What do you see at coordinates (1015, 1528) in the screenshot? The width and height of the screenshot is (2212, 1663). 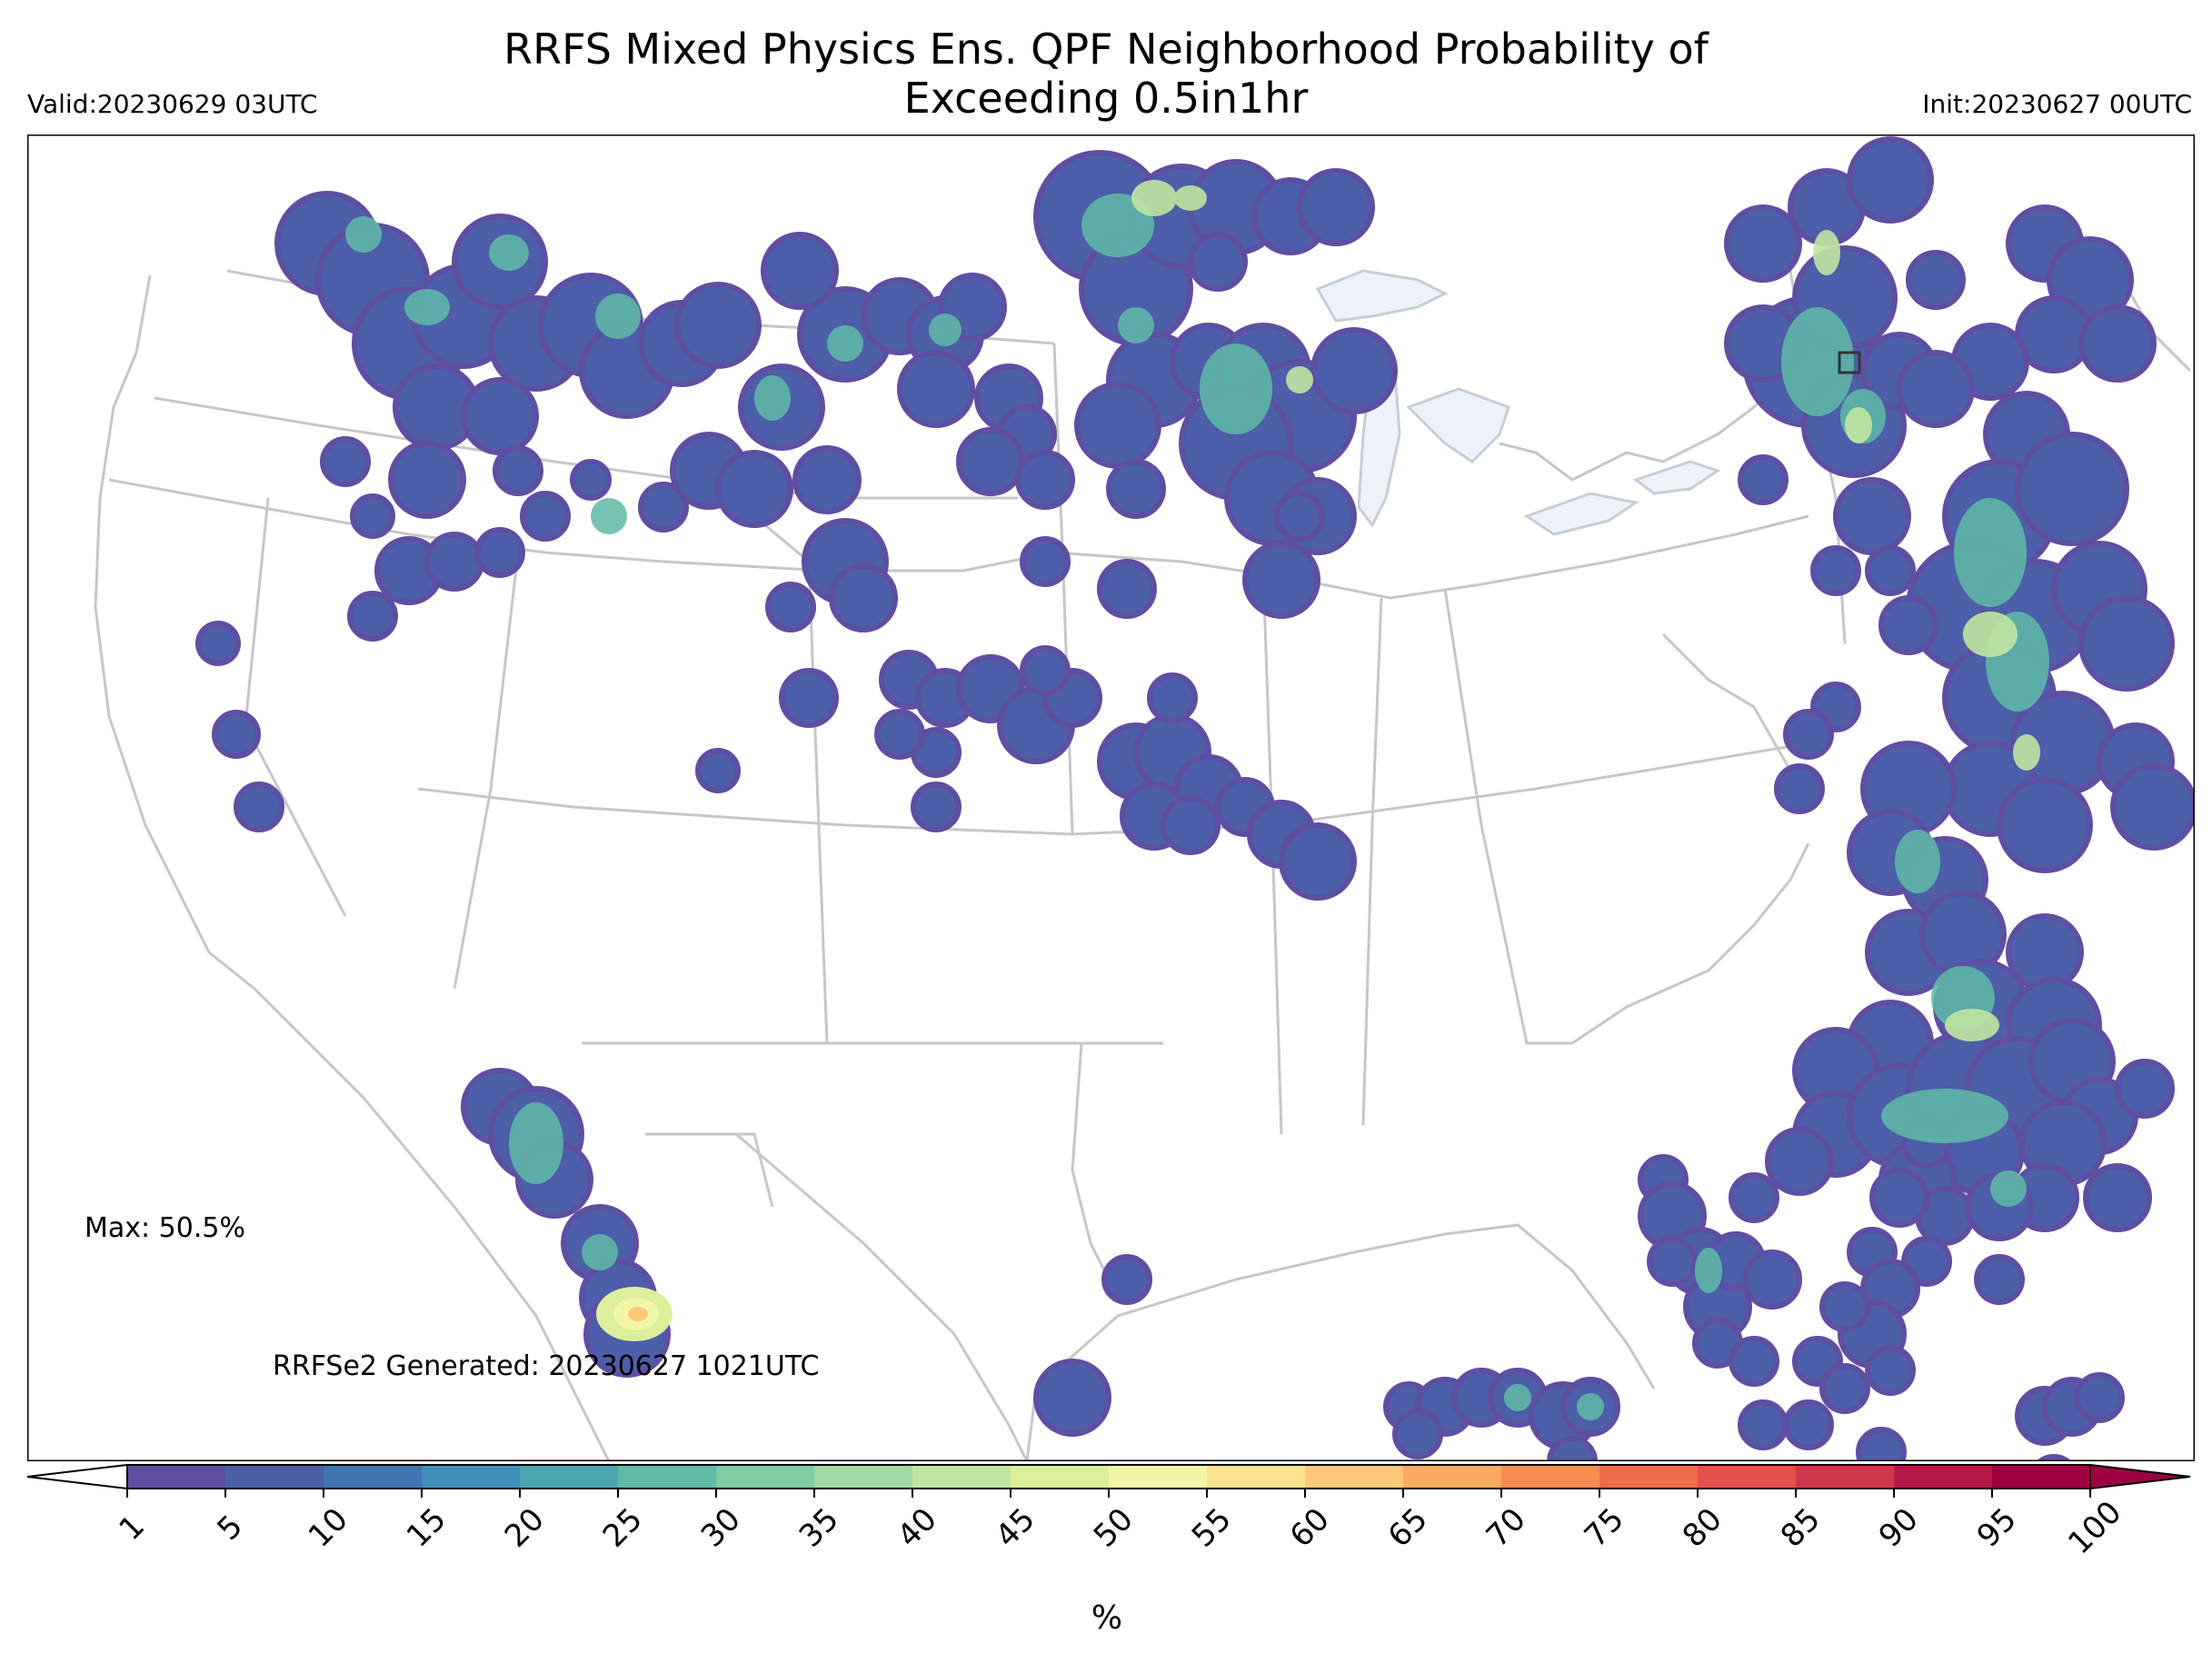 I see `colorbar-tick-label: 45` at bounding box center [1015, 1528].